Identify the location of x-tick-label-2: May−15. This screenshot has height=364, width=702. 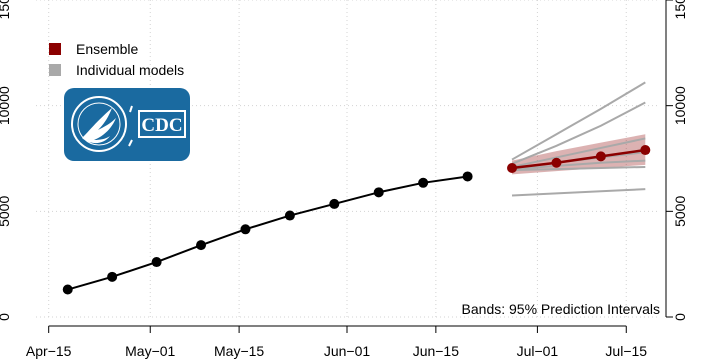
(239, 351).